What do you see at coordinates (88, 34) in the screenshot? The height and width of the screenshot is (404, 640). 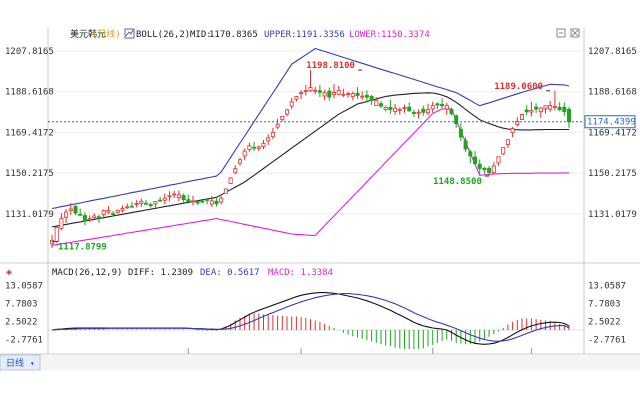 I see `symbol-label: 美元韩元` at bounding box center [88, 34].